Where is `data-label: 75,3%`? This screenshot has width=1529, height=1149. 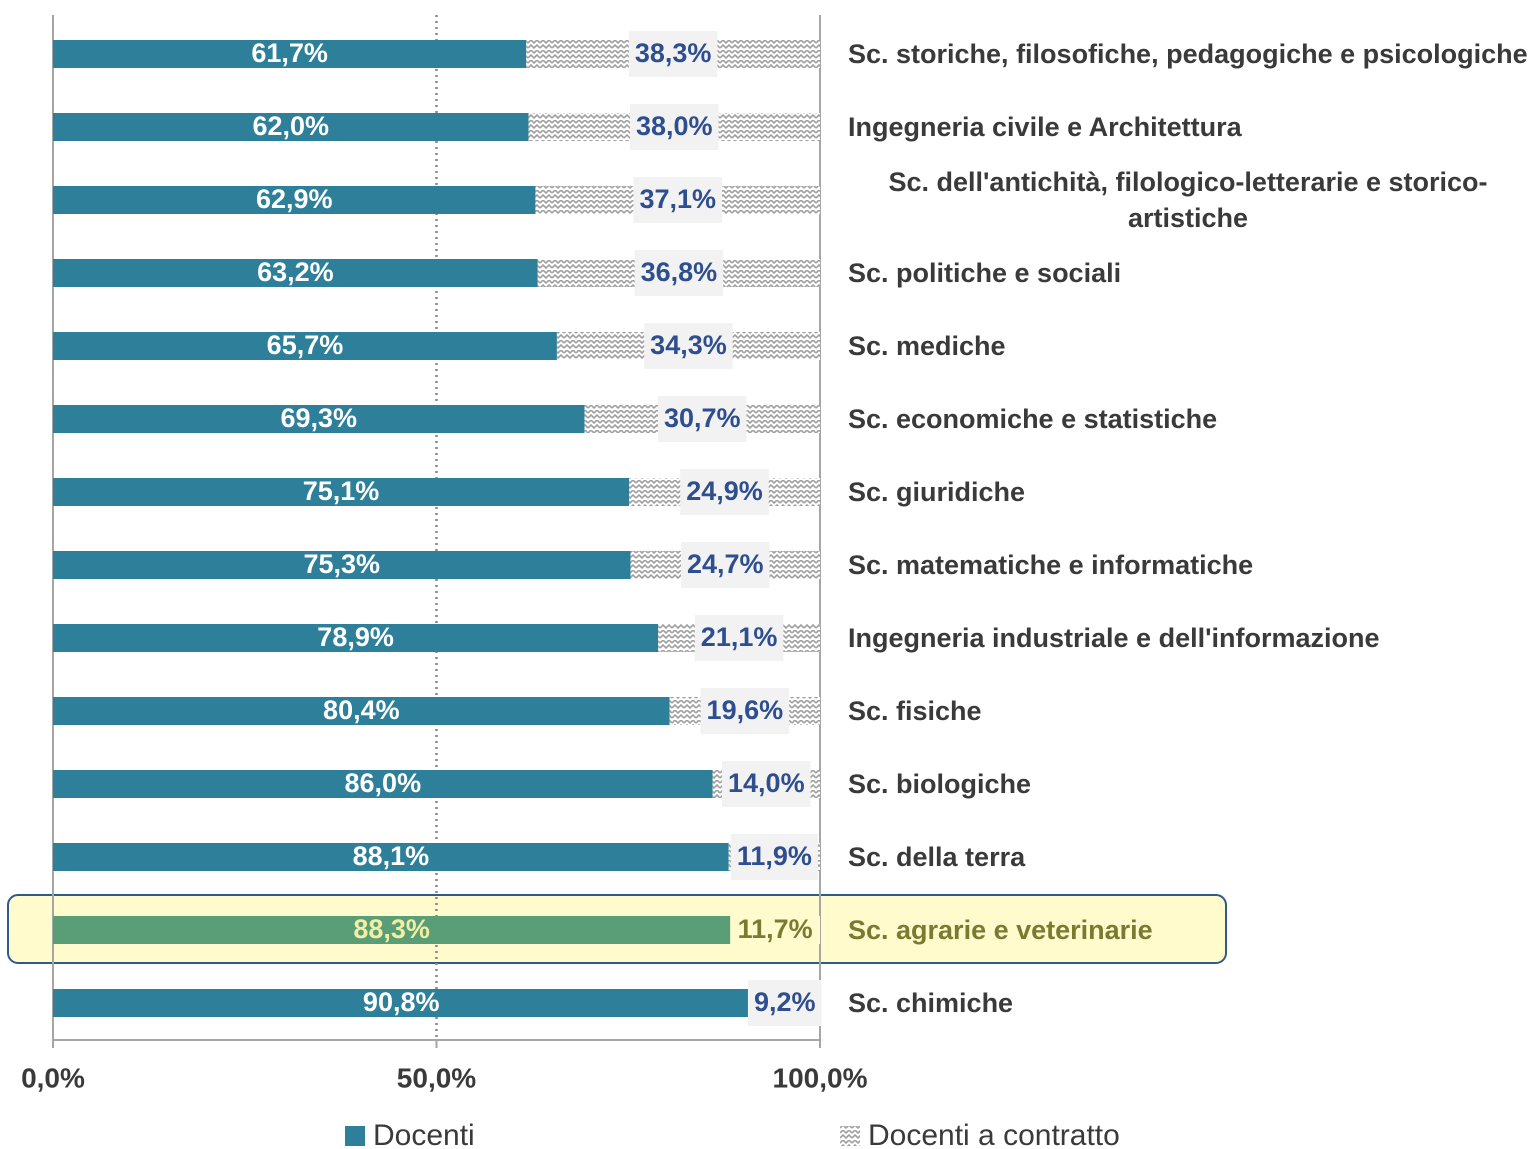 data-label: 75,3% is located at coordinates (341, 564).